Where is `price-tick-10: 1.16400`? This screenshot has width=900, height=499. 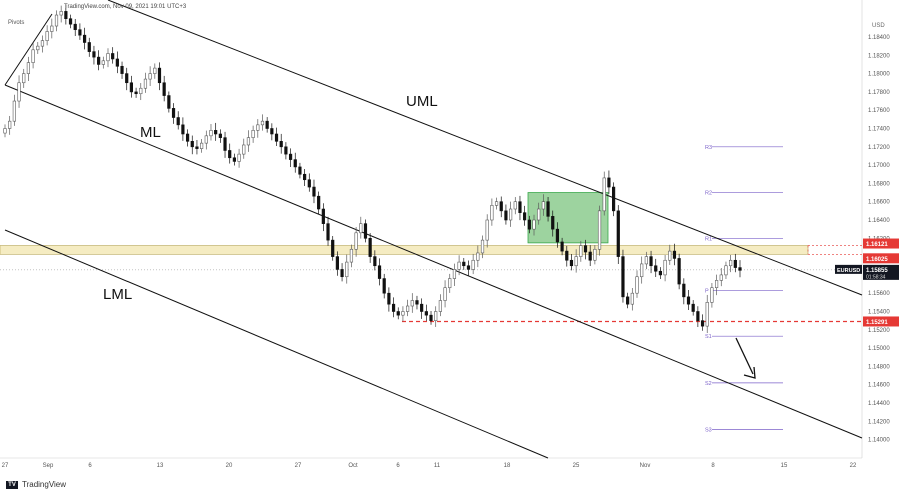 price-tick-10: 1.16400 is located at coordinates (879, 221).